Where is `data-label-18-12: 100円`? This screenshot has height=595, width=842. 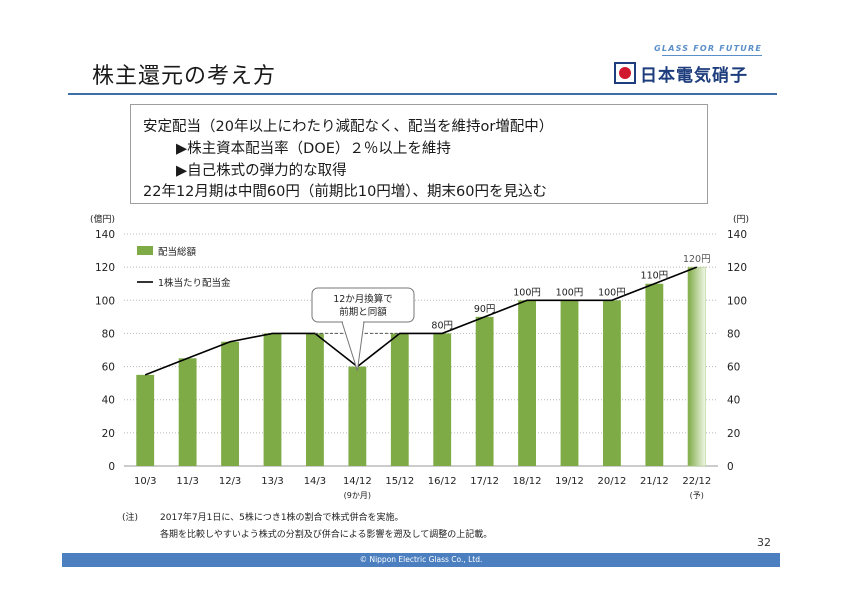 data-label-18-12: 100円 is located at coordinates (527, 292).